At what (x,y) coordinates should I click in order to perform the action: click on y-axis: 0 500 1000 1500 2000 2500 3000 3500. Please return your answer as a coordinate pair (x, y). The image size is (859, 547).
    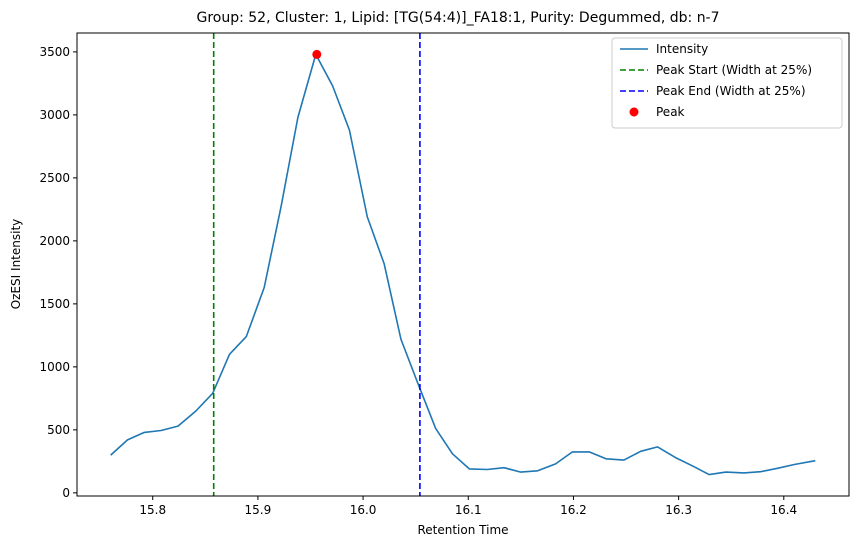
    Looking at the image, I should click on (58, 272).